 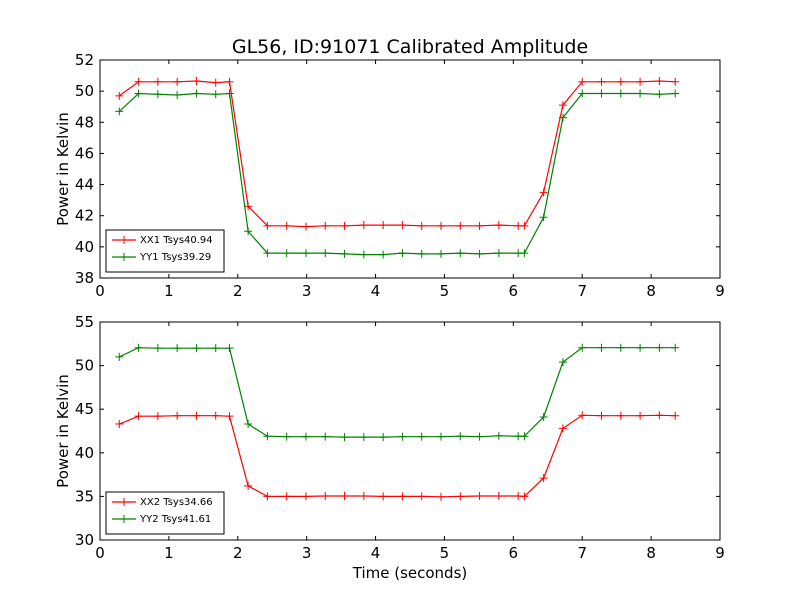 What do you see at coordinates (84, 322) in the screenshot?
I see `y-tick-label: 55` at bounding box center [84, 322].